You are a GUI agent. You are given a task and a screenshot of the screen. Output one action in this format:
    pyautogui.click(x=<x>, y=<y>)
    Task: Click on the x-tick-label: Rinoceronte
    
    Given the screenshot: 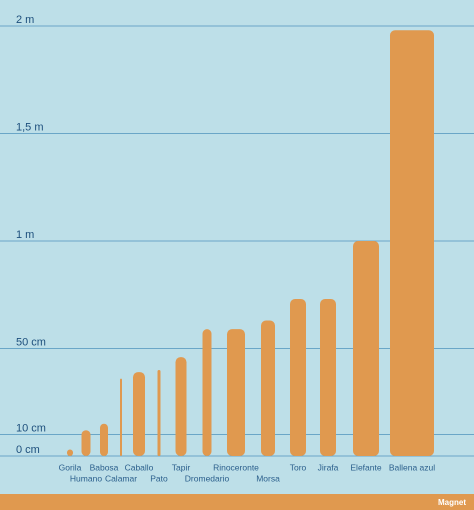 What is the action you would take?
    pyautogui.click(x=236, y=467)
    